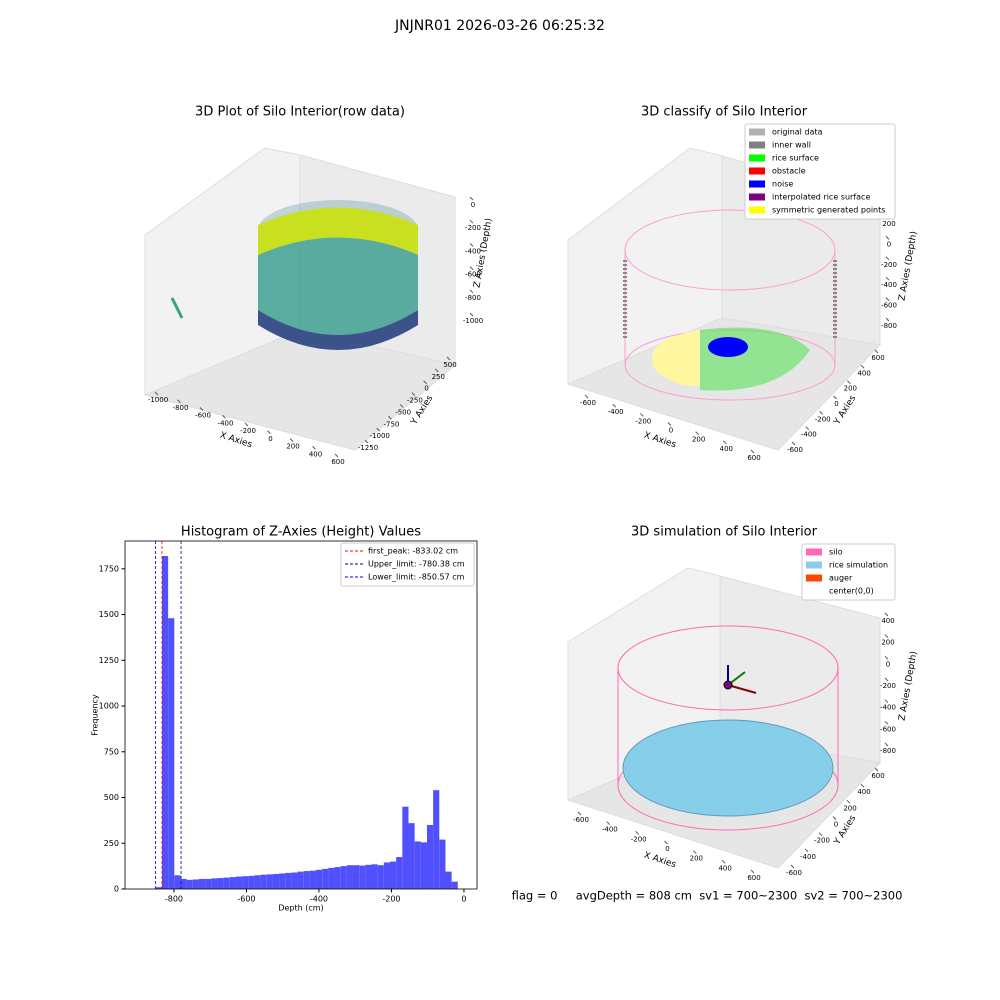  Describe the element at coordinates (368, 448) in the screenshot. I see `y-tick-label: -1250` at that location.